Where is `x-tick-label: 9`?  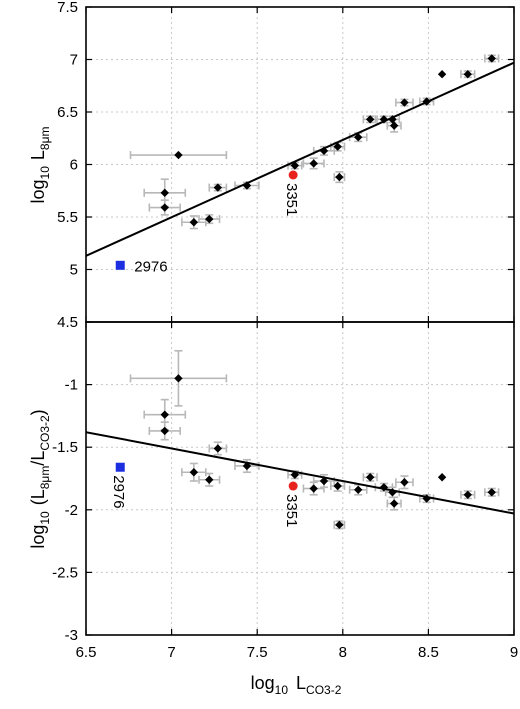
x-tick-label: 9 is located at coordinates (514, 652).